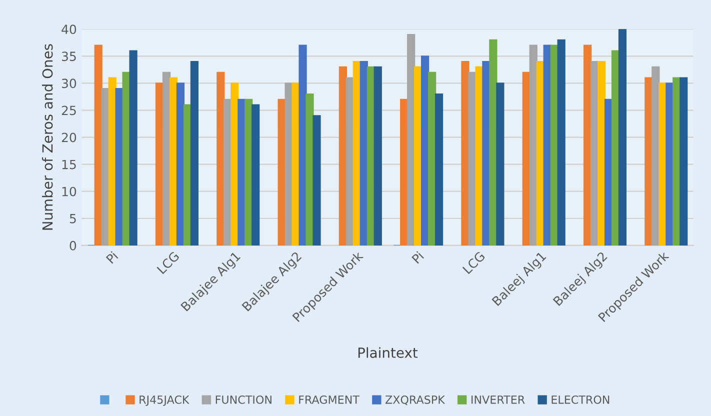 The width and height of the screenshot is (711, 416). Describe the element at coordinates (69, 111) in the screenshot. I see `y-tick-label: 25` at that location.